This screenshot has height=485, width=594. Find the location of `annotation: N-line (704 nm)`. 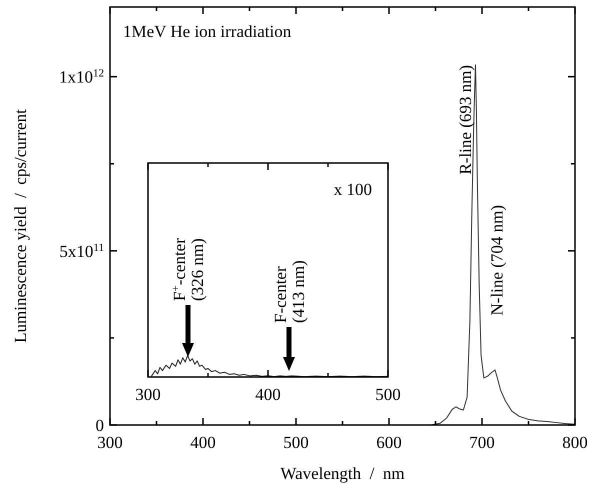

annotation: N-line (704 nm) is located at coordinates (496, 260).